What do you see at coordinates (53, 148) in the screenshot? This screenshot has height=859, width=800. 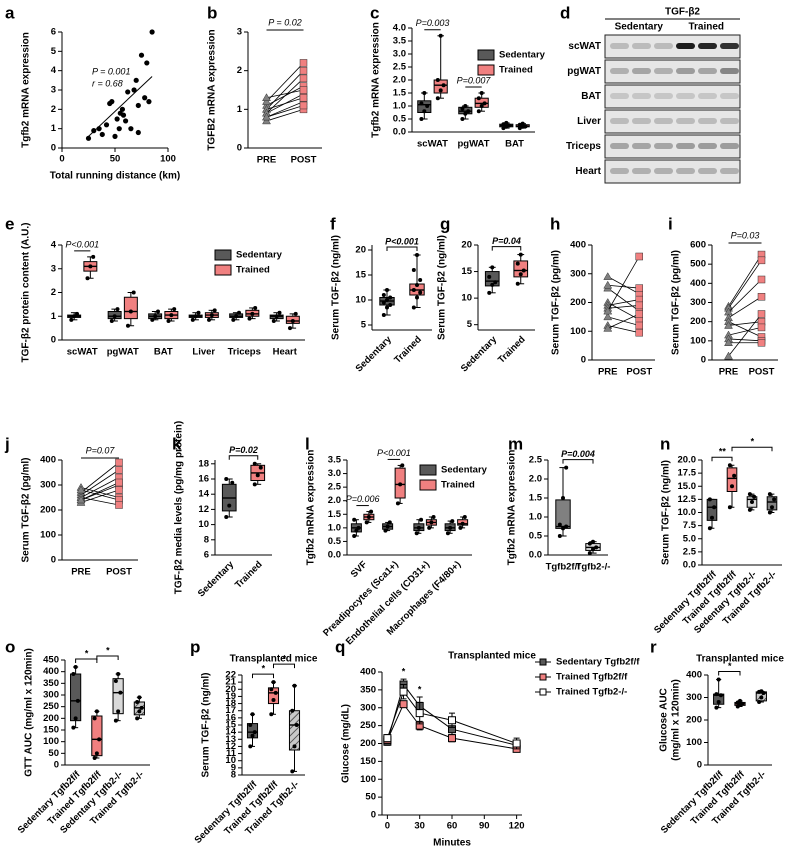 I see `y-tick-label: 0` at bounding box center [53, 148].